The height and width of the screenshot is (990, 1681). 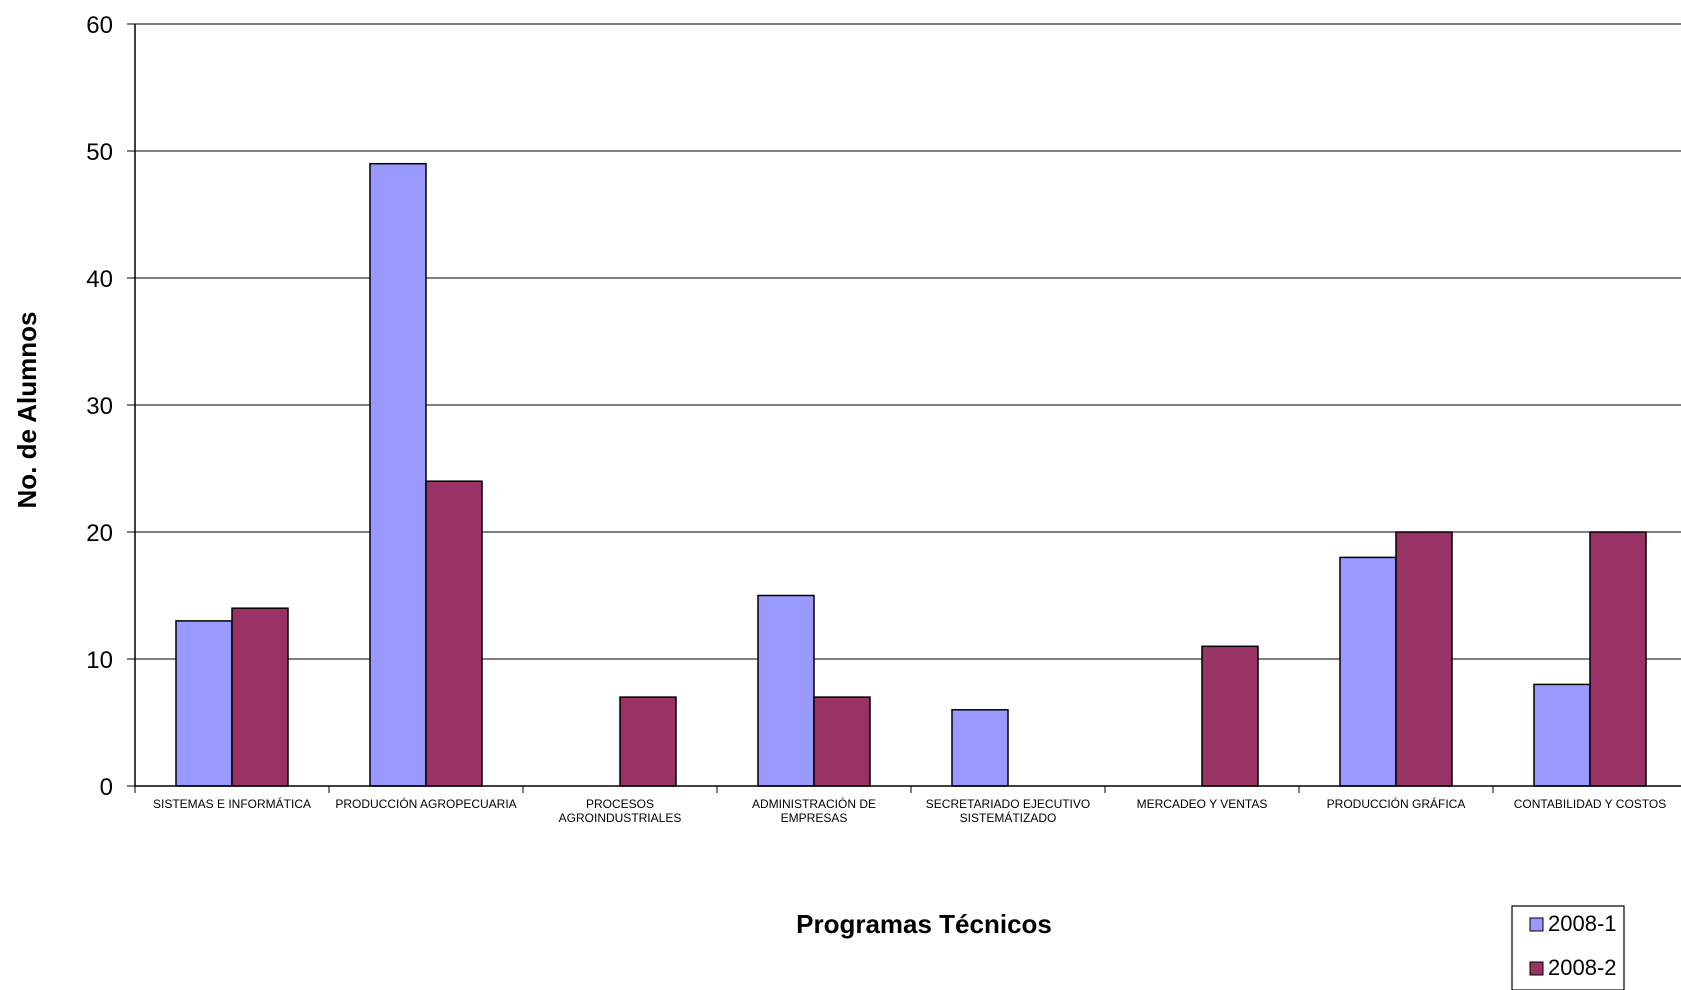 What do you see at coordinates (620, 818) in the screenshot?
I see `x-tick-label: AGROINDUSTRIALES` at bounding box center [620, 818].